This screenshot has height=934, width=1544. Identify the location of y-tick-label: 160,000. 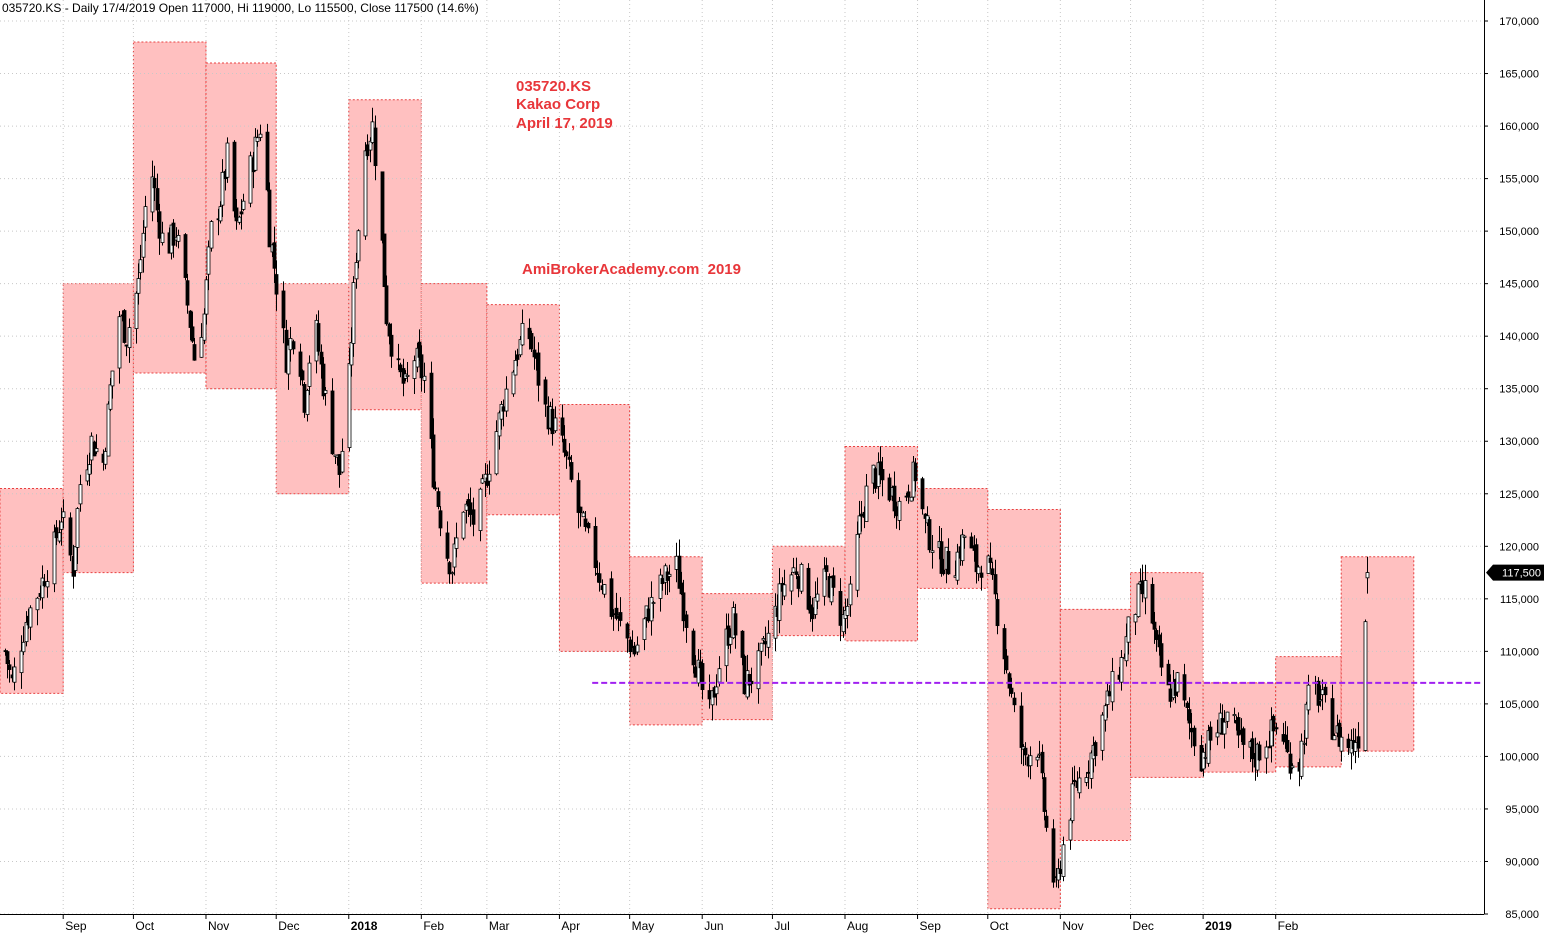
(1519, 127).